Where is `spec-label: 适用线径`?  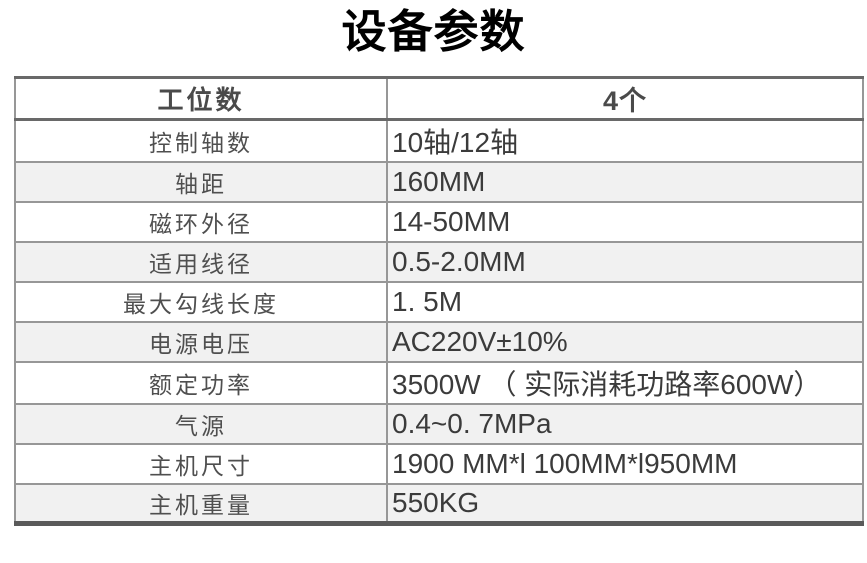
spec-label: 适用线径 is located at coordinates (201, 261).